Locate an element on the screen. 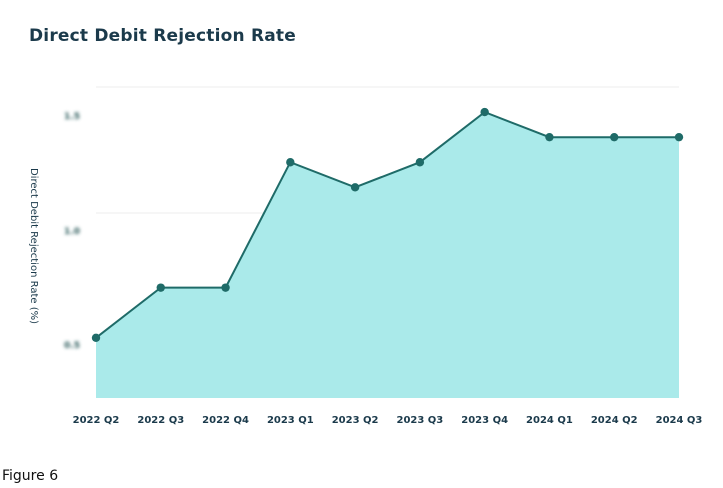  chart-title: Direct Debit Rejection Rate is located at coordinates (162, 36).